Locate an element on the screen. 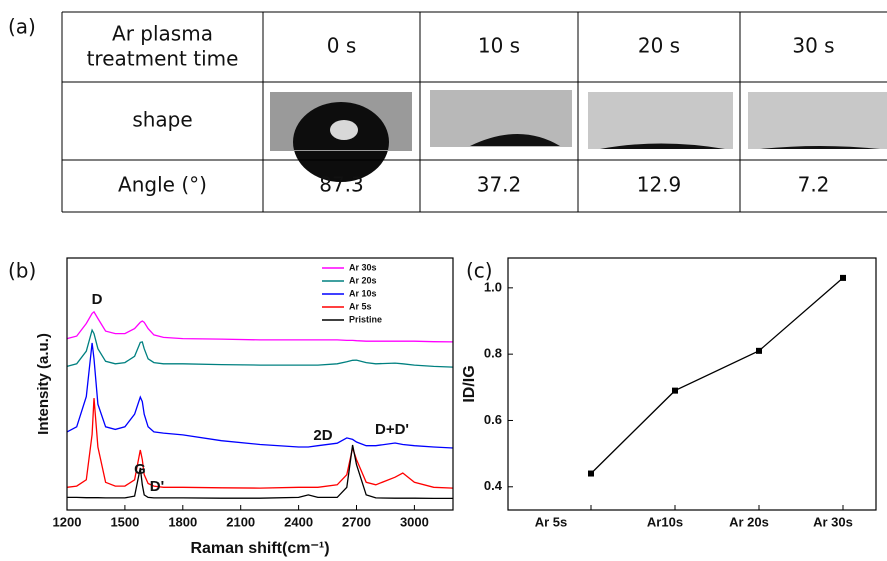  x-tick-label: 1500 is located at coordinates (124, 521).